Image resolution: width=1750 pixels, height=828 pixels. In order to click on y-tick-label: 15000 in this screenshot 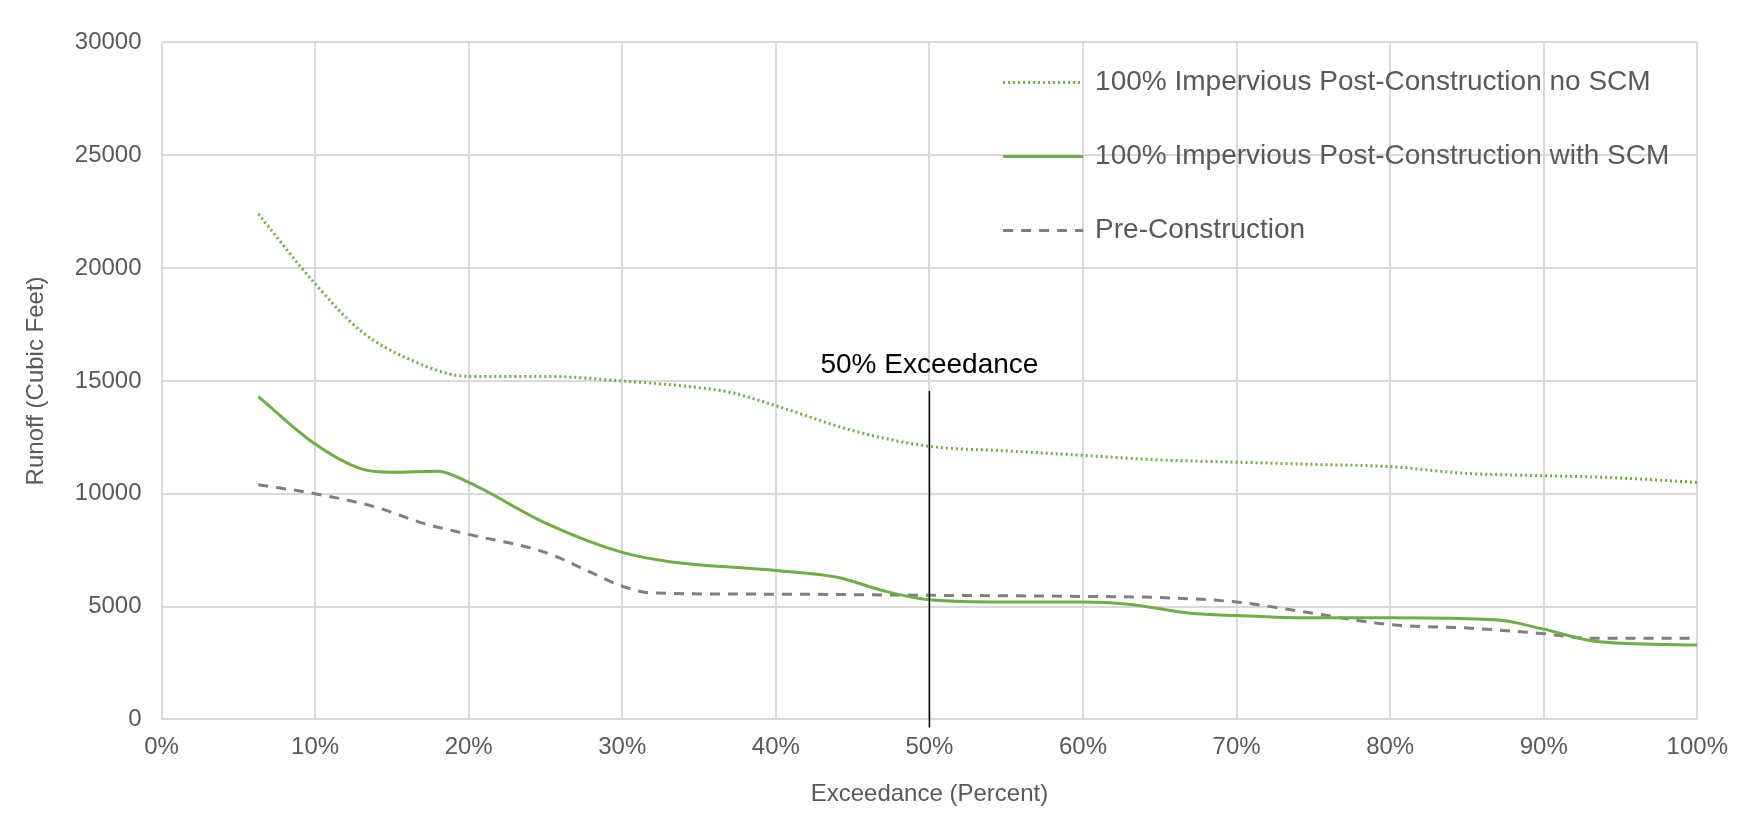, I will do `click(108, 379)`.